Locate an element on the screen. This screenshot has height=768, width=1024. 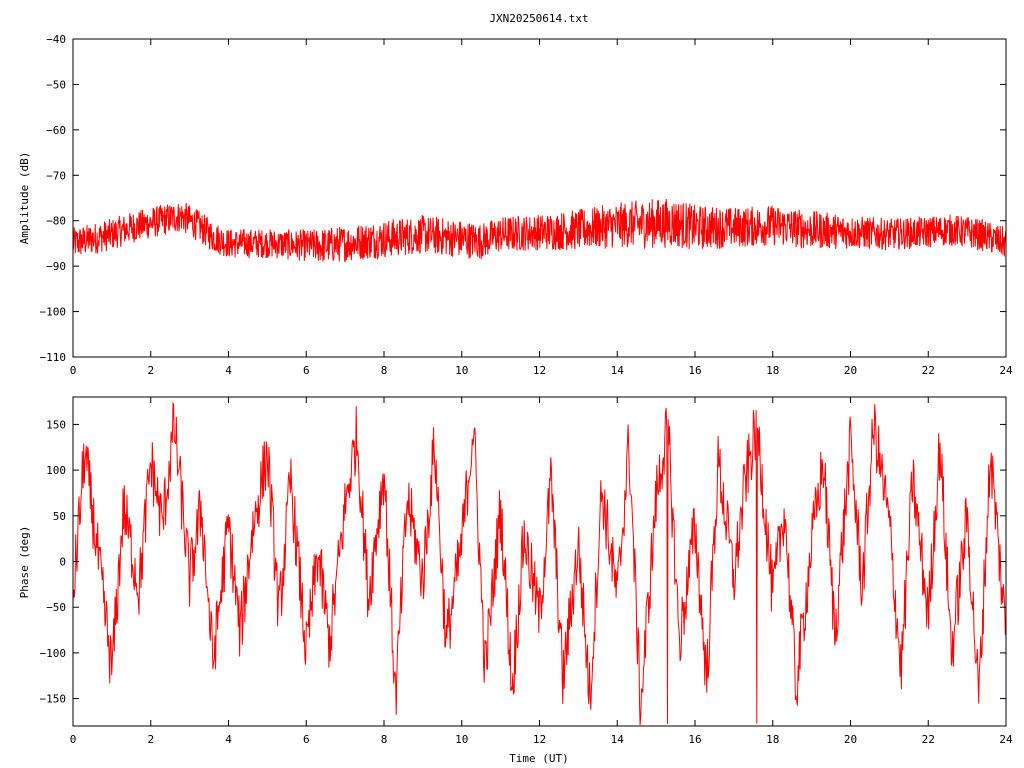
phase-x-tick-label: 6 is located at coordinates (306, 739).